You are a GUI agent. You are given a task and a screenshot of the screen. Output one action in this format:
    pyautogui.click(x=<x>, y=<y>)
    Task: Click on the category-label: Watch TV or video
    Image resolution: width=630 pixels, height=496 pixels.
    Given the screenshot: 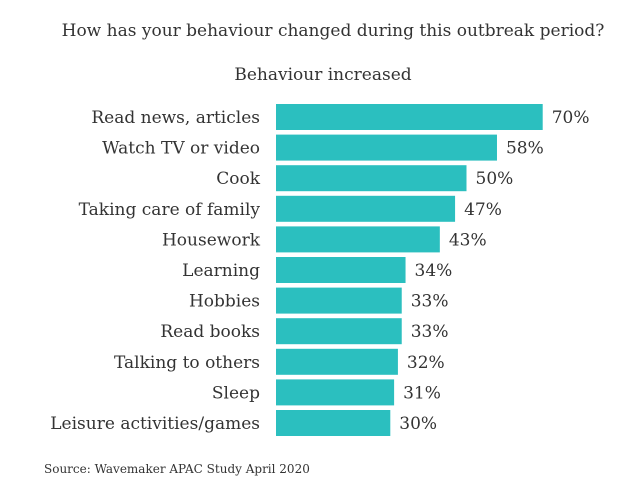 What is the action you would take?
    pyautogui.click(x=181, y=149)
    